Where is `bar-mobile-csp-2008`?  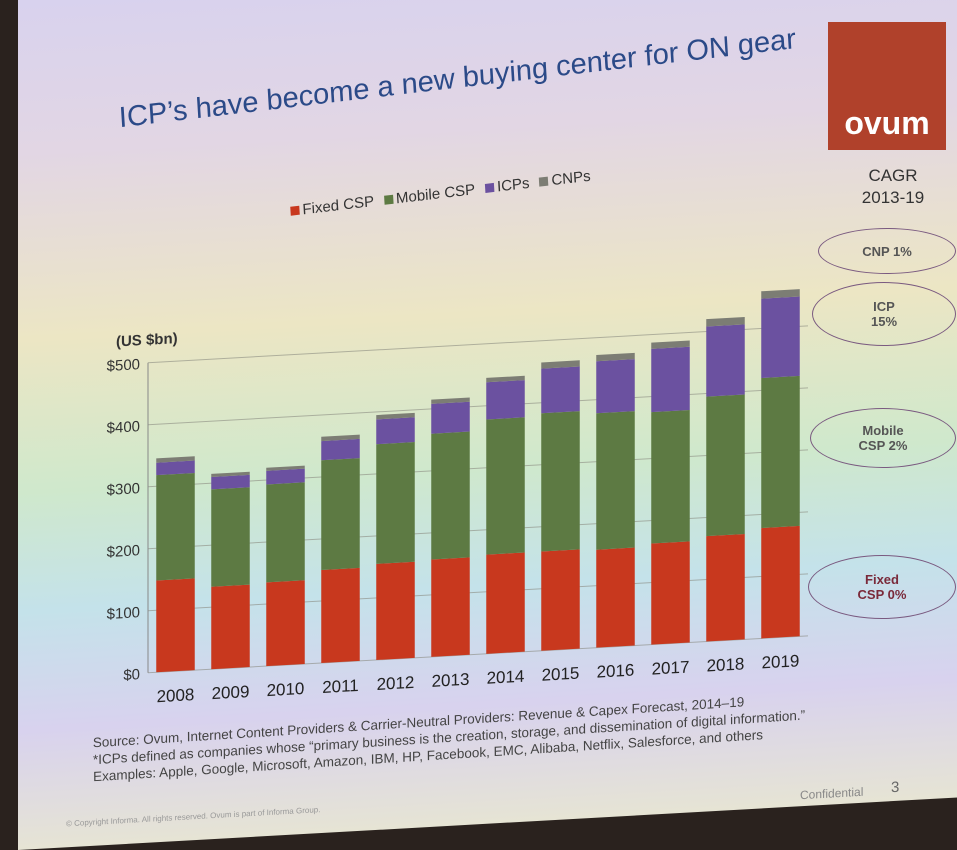
bar-mobile-csp-2008 is located at coordinates (175, 526).